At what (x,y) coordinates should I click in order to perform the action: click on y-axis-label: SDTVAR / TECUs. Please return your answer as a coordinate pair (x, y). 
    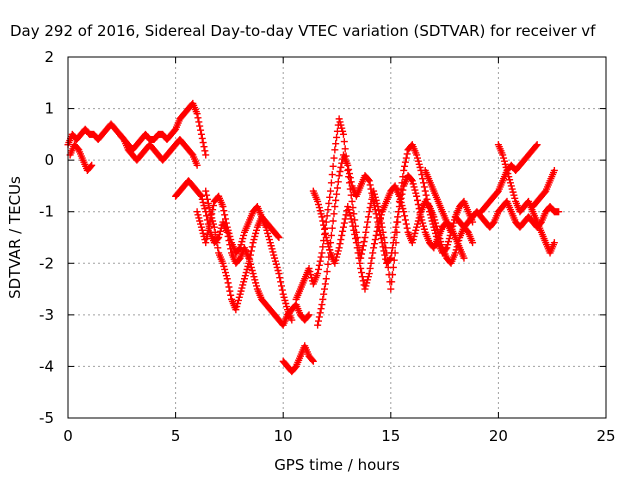
    Looking at the image, I should click on (15, 237).